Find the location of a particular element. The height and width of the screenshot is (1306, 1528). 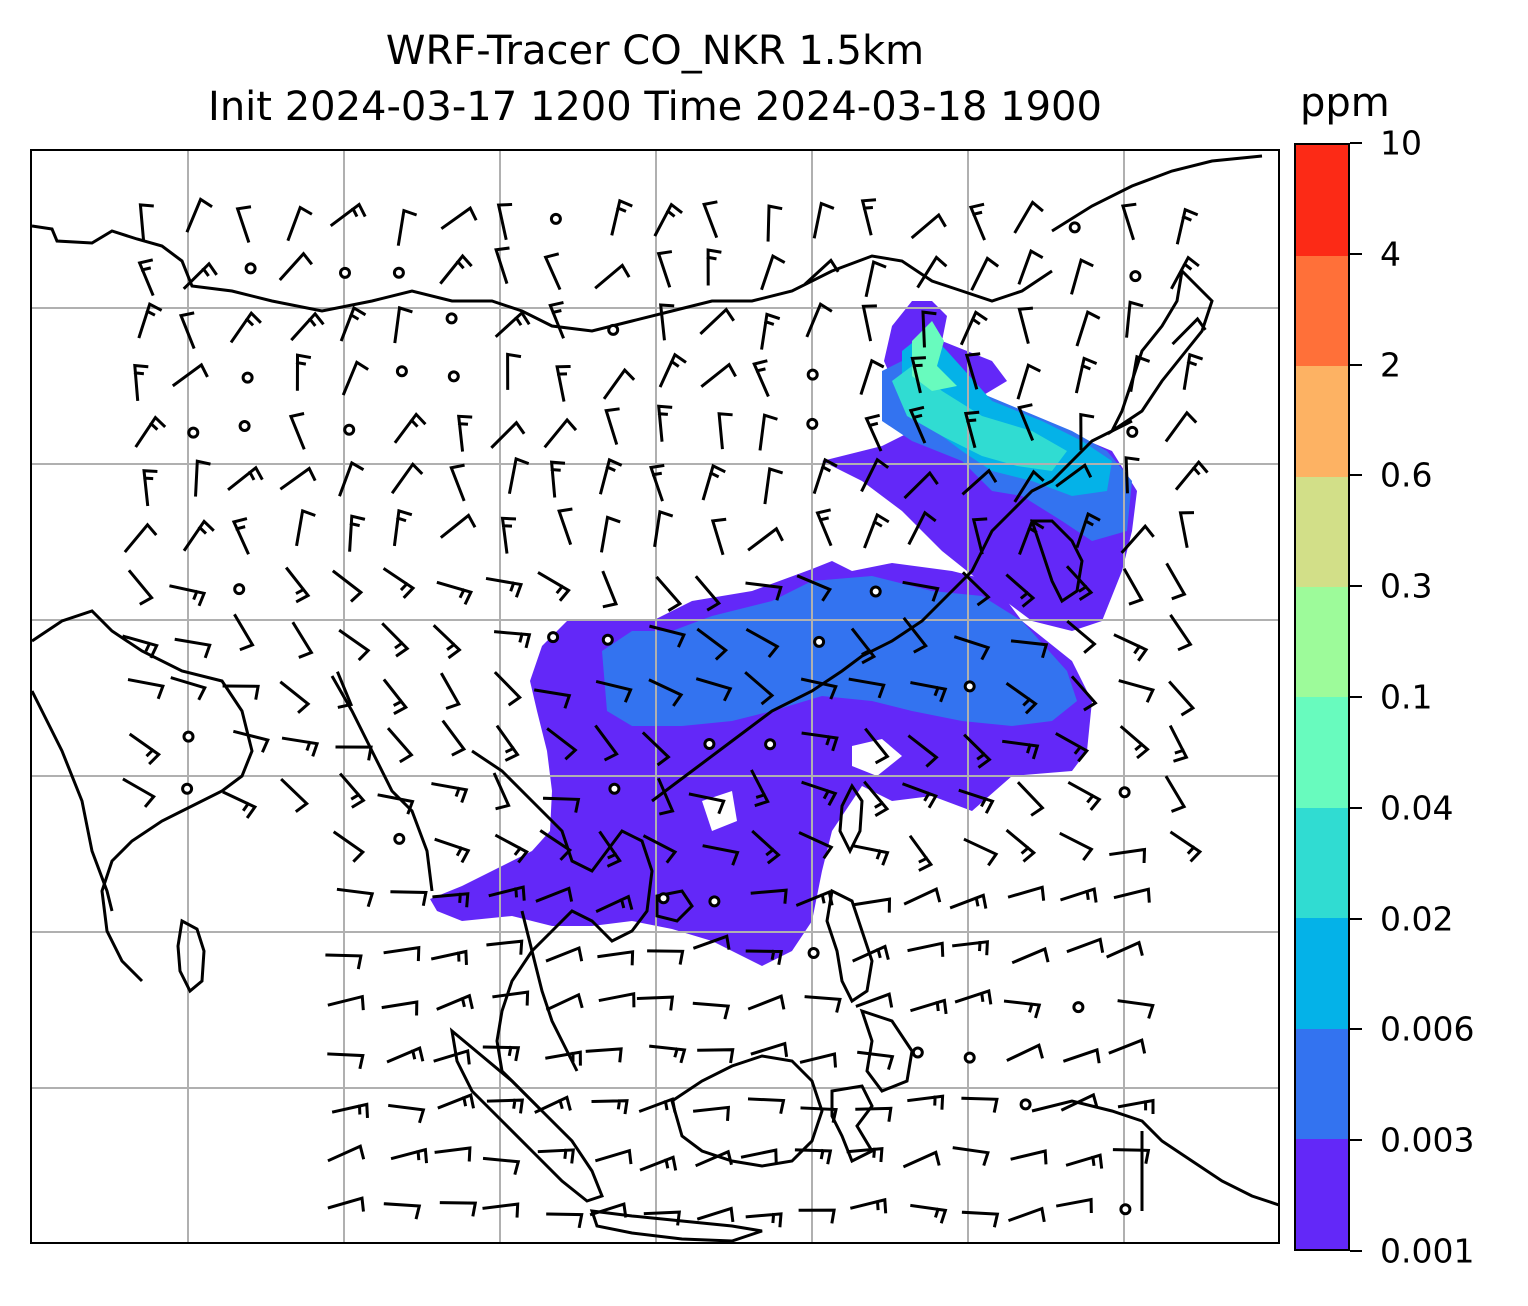

colorbar-tick-label: 0.3 is located at coordinates (1406, 586).